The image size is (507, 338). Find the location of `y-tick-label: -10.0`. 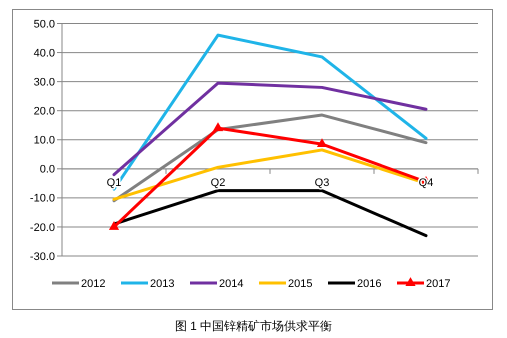

y-tick-label: -10.0 is located at coordinates (42, 198).